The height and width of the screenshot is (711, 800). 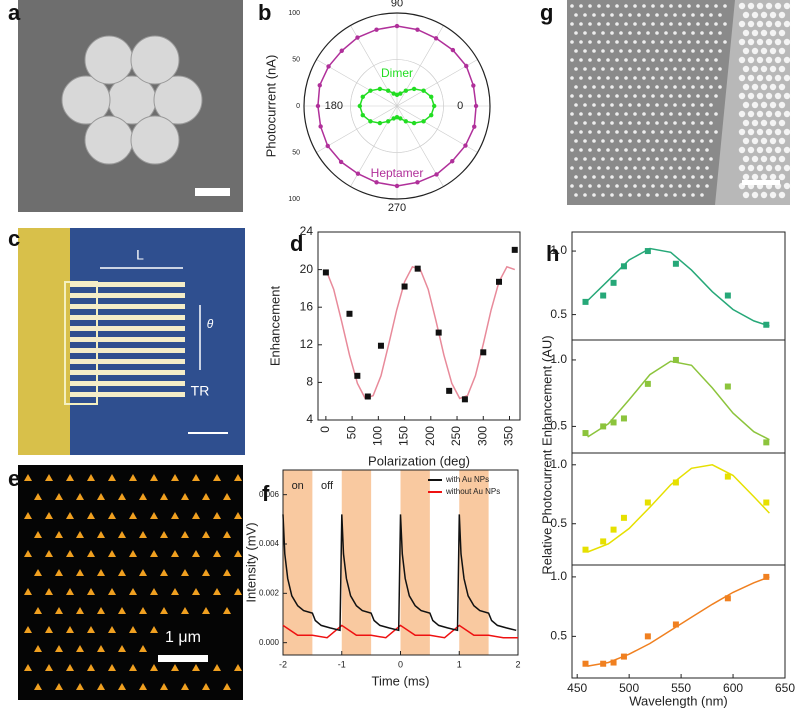 What do you see at coordinates (482, 436) in the screenshot?
I see `x-tick-label: 300` at bounding box center [482, 436].